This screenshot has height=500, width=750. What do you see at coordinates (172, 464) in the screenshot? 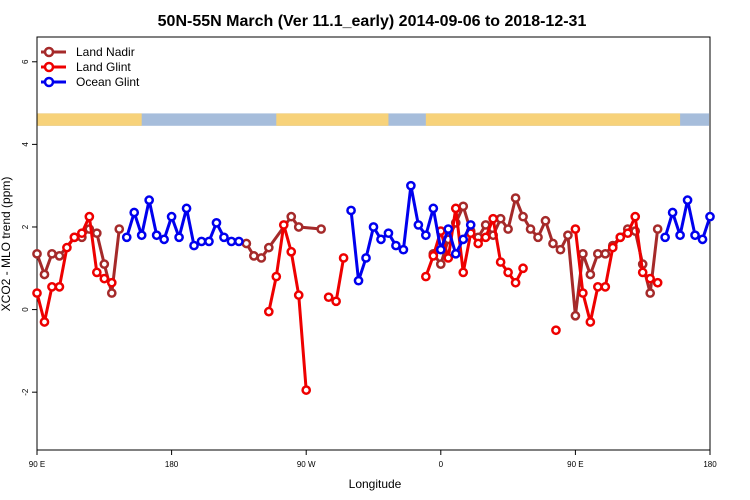
I see `x-tick-label: 180` at bounding box center [172, 464].